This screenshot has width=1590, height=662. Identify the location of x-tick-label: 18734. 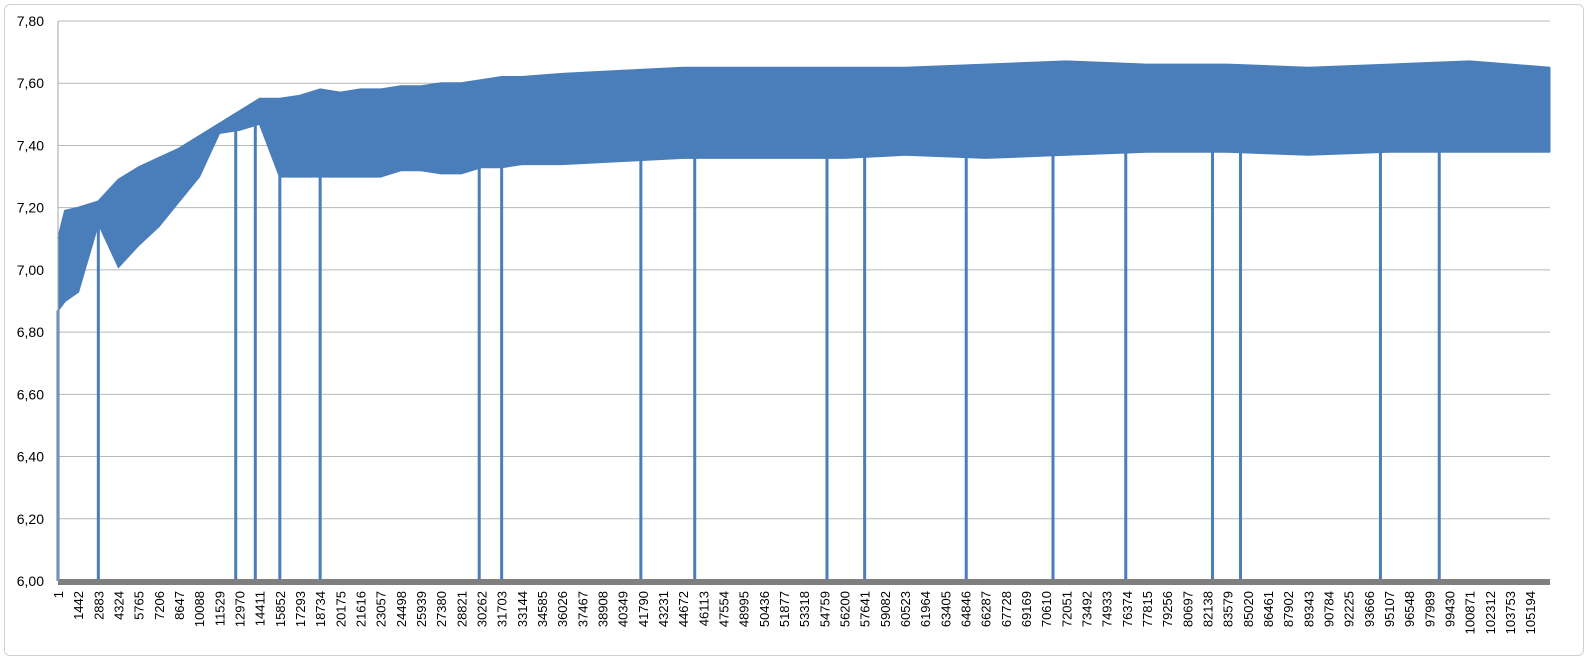
(320, 609).